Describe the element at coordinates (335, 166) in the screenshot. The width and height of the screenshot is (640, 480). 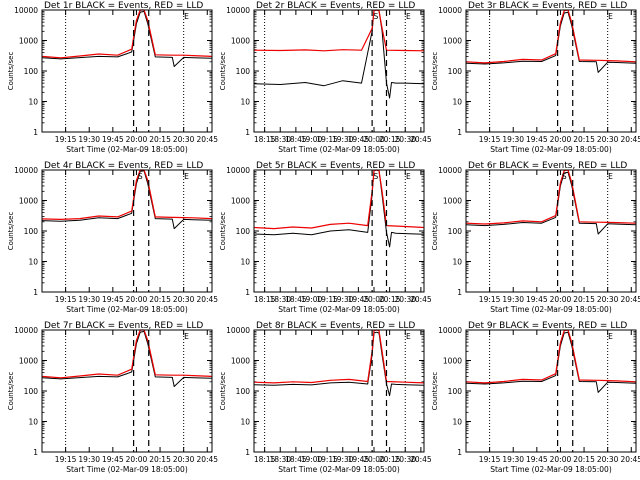
I see `panel-title: Det 5r BLACK = Events, RED = LLD` at that location.